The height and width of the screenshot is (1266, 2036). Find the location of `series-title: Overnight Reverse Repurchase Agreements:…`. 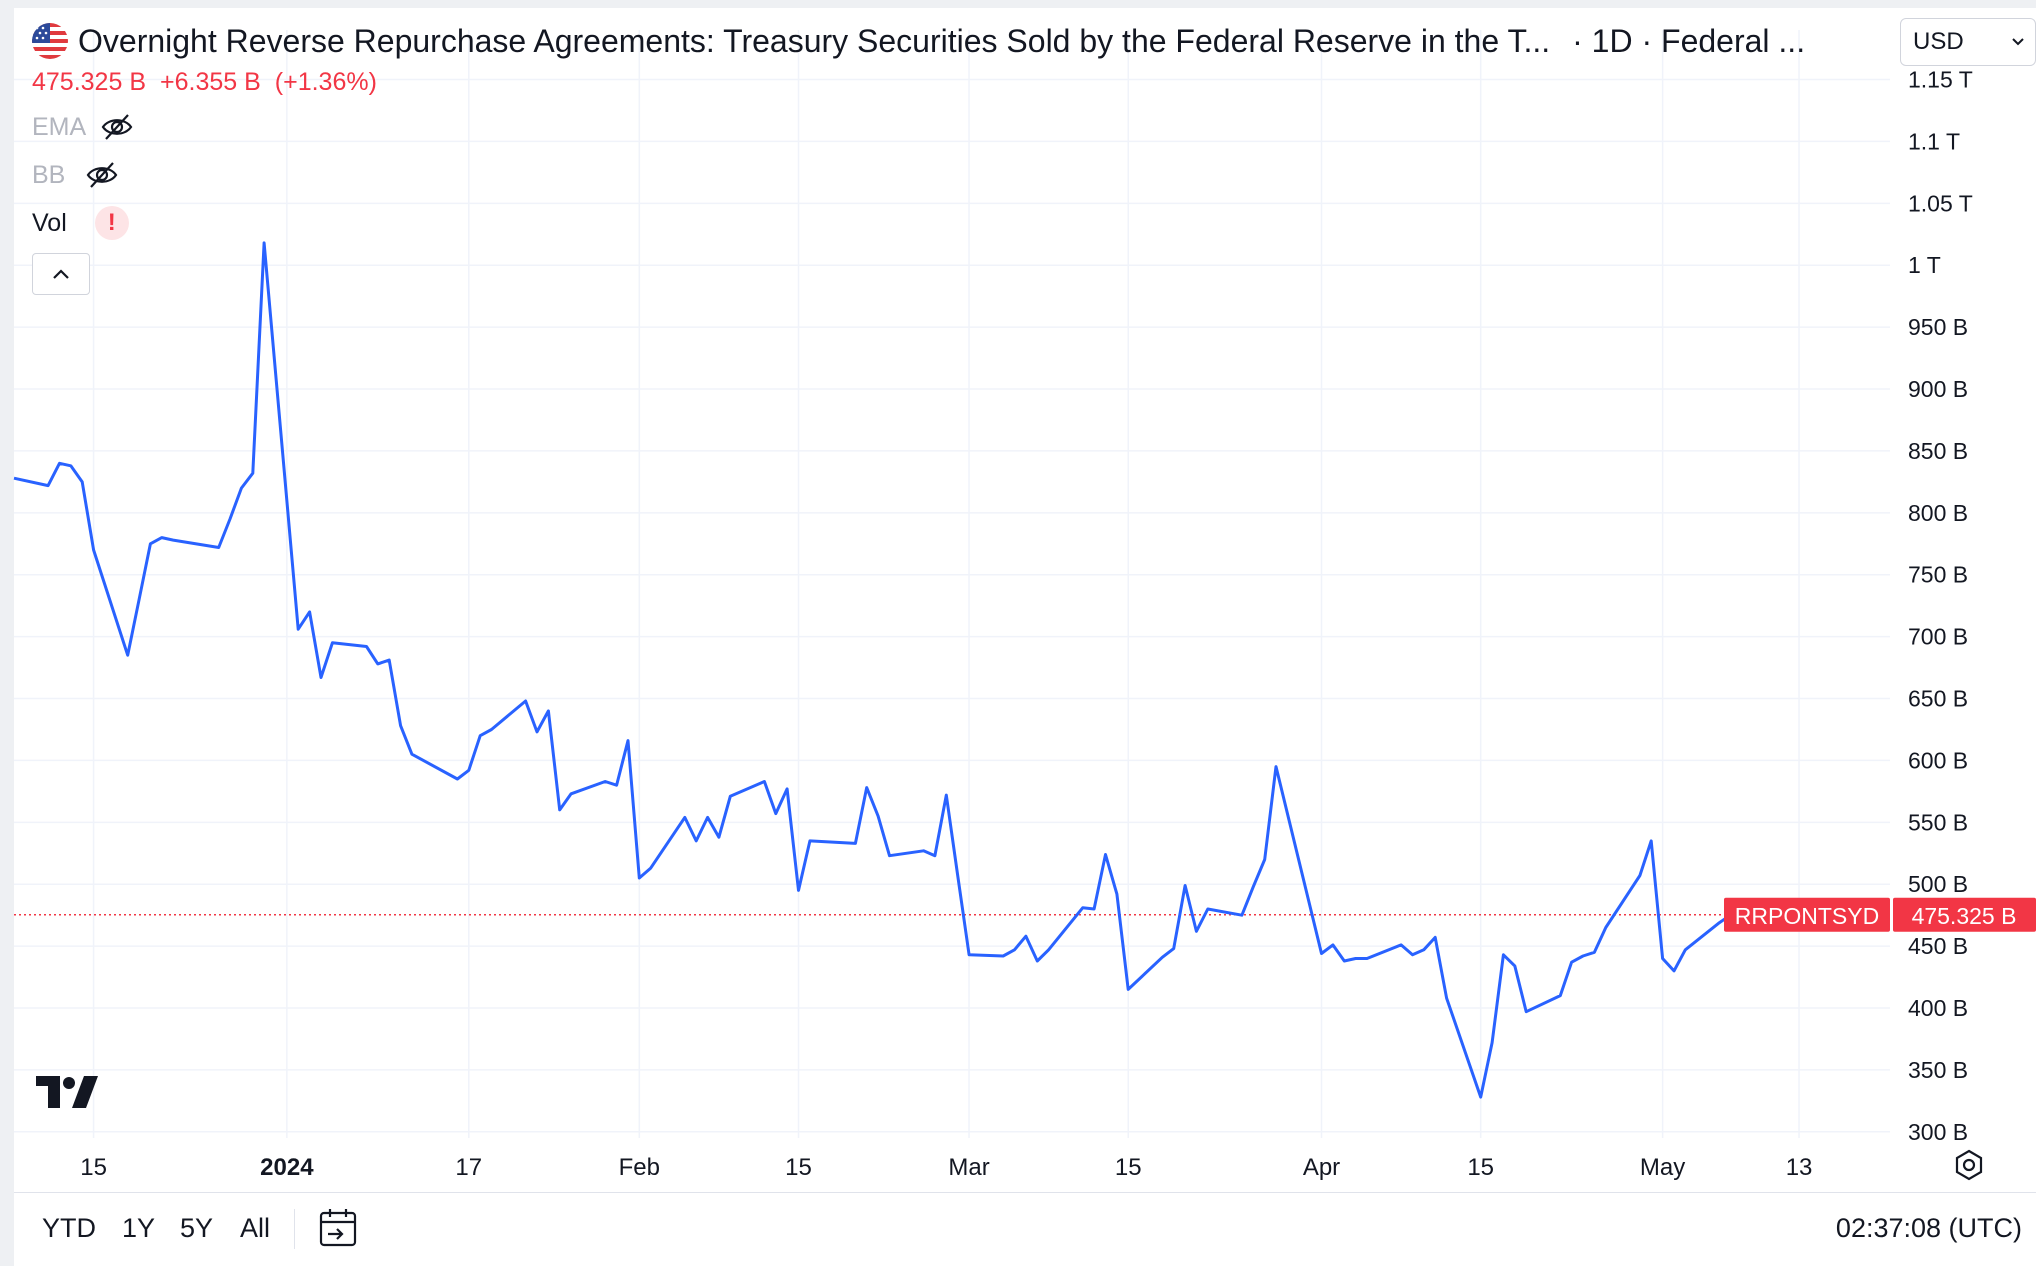

series-title: Overnight Reverse Repurchase Agreements:… is located at coordinates (814, 40).